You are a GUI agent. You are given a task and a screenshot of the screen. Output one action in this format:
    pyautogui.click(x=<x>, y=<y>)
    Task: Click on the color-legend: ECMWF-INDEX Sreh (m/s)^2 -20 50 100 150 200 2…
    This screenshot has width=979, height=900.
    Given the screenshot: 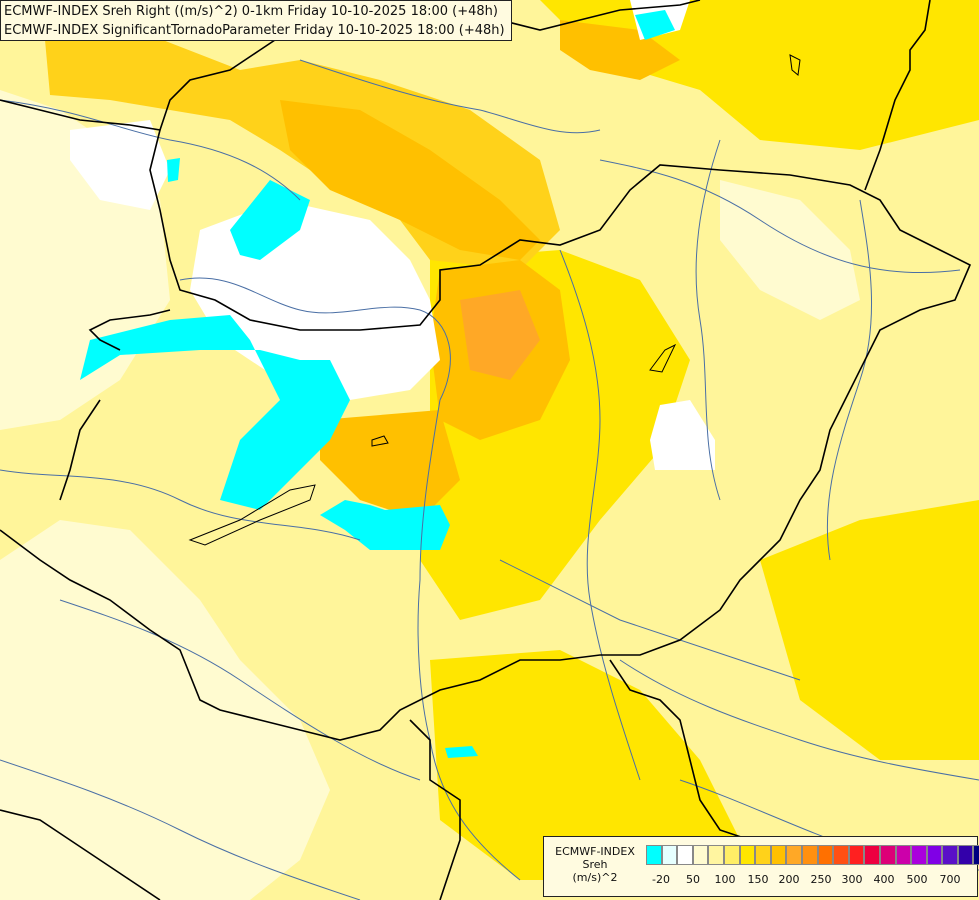 What is the action you would take?
    pyautogui.click(x=761, y=866)
    